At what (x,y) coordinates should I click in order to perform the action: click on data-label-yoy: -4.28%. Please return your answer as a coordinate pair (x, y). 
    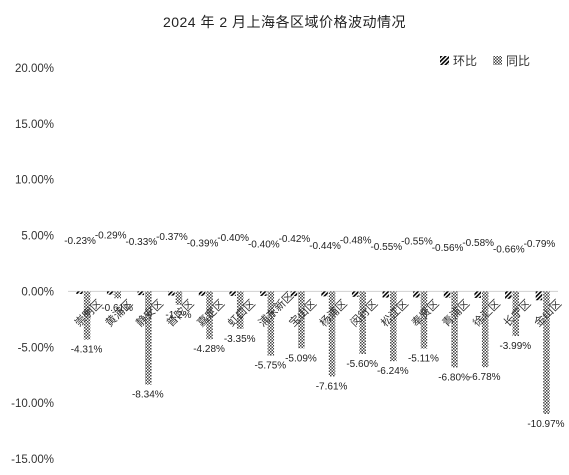
    Looking at the image, I should click on (209, 349).